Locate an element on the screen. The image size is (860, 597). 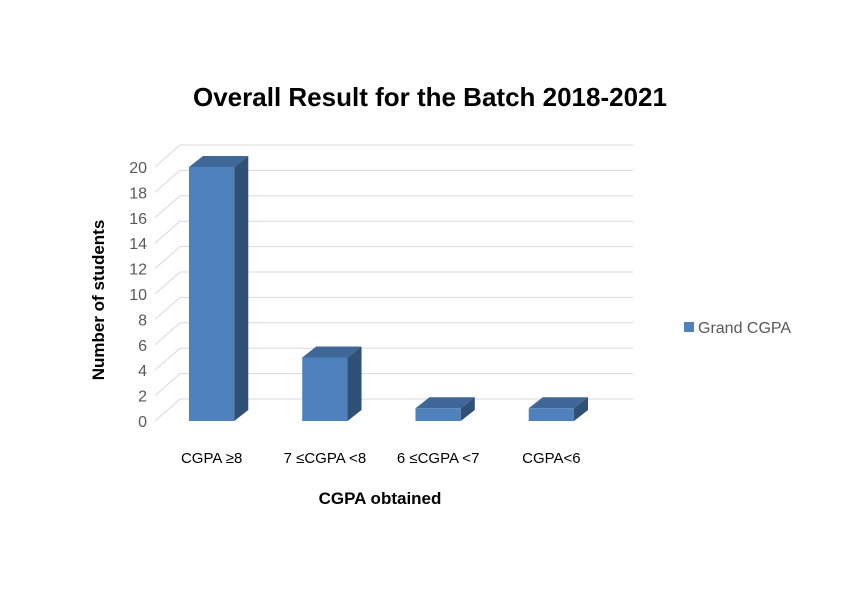
y-tick-label: 10 is located at coordinates (138, 295).